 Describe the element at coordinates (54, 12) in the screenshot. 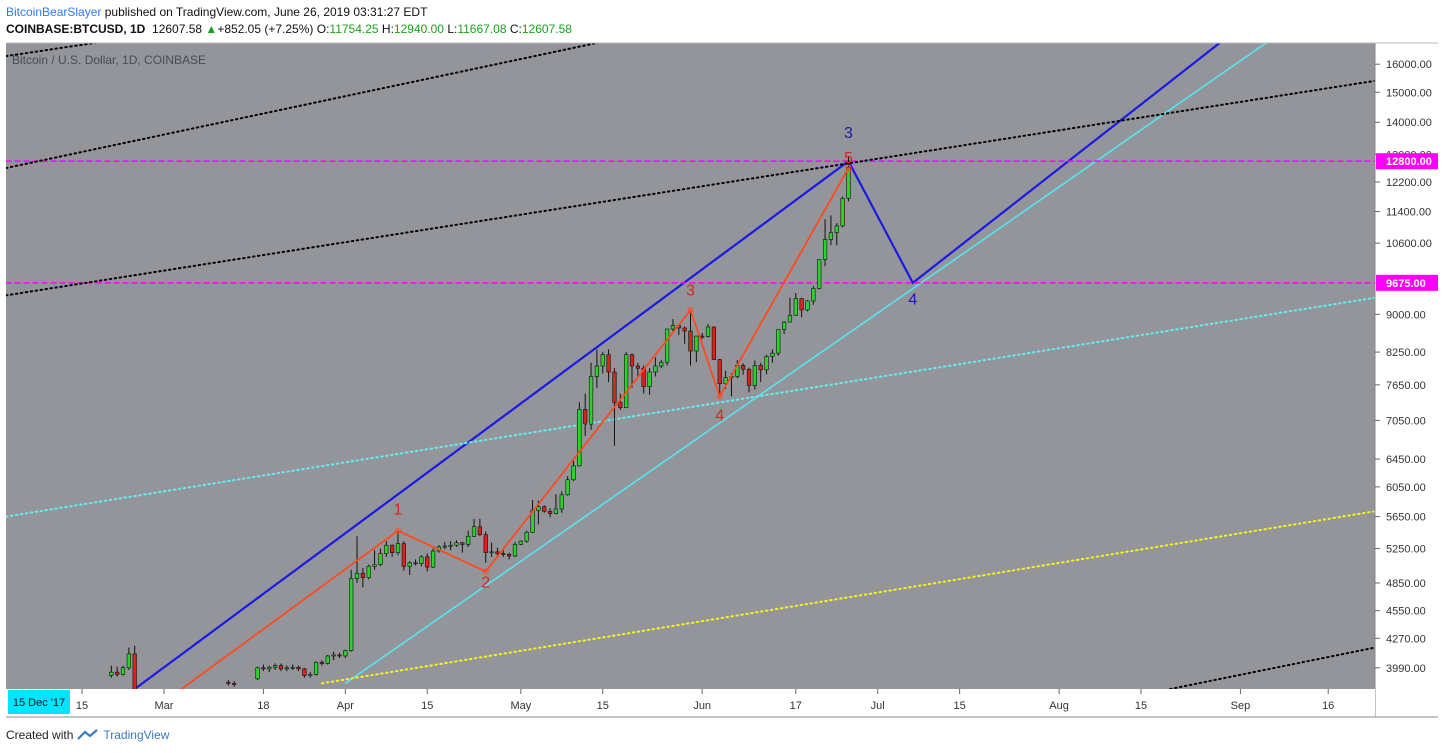

I see `author-link: BitcoinBearSlayer` at that location.